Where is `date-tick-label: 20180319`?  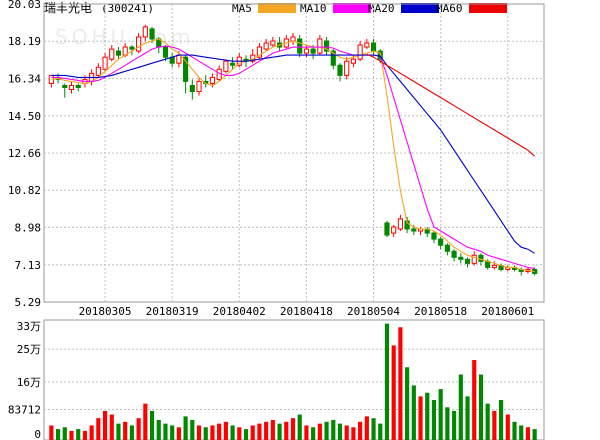 date-tick-label: 20180319 is located at coordinates (172, 311).